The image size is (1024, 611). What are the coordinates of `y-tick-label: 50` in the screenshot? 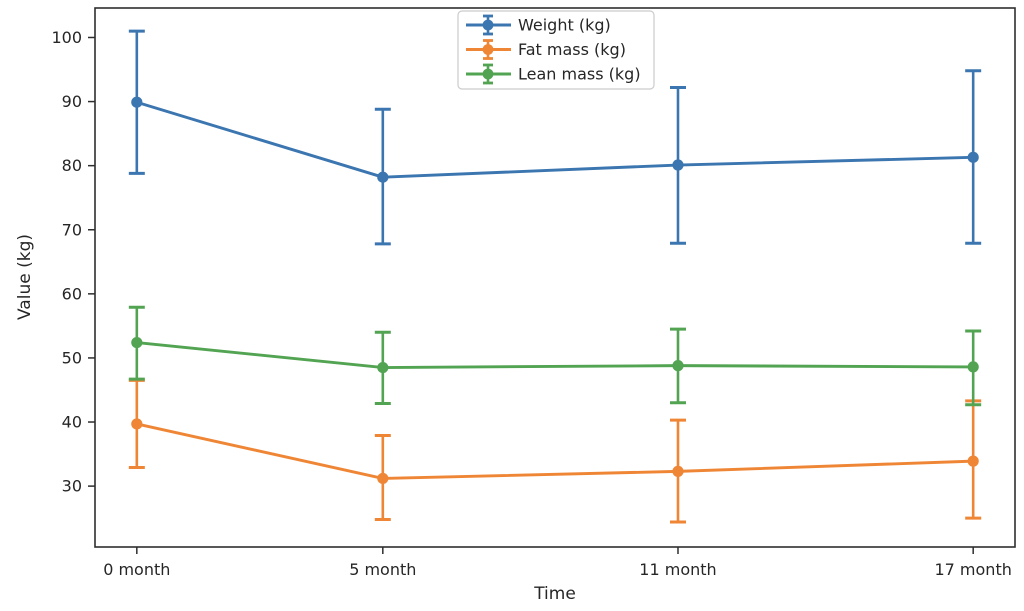 It's located at (72, 357).